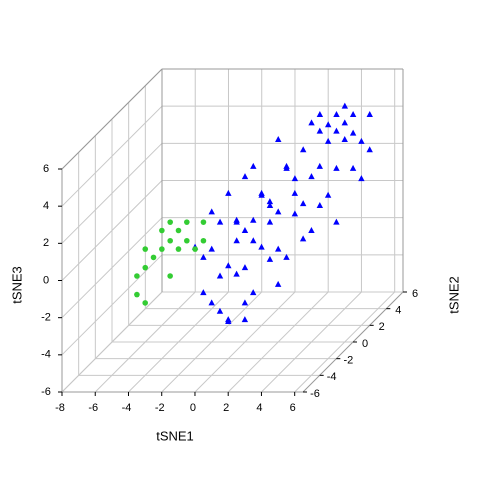  I want to click on z-tick-label: 4, so click(46, 206).